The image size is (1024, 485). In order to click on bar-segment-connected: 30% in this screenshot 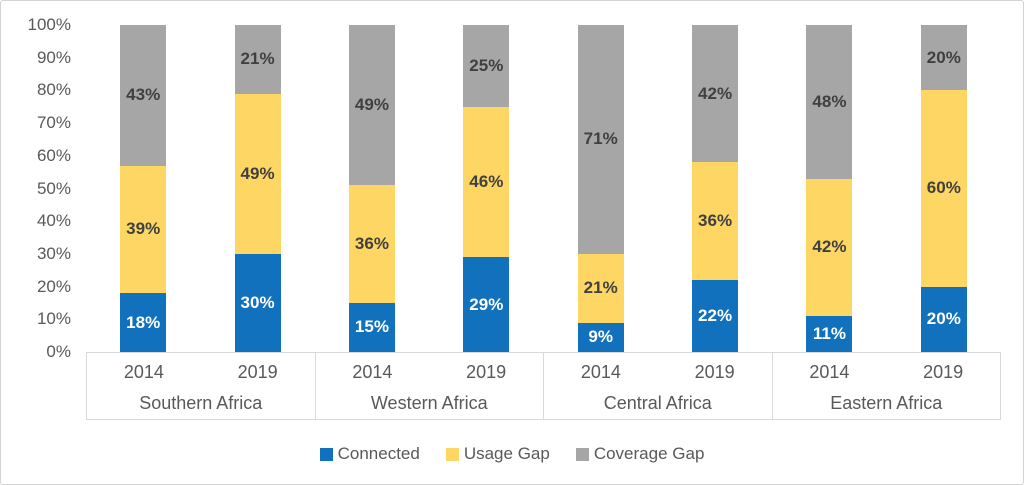, I will do `click(257, 302)`.